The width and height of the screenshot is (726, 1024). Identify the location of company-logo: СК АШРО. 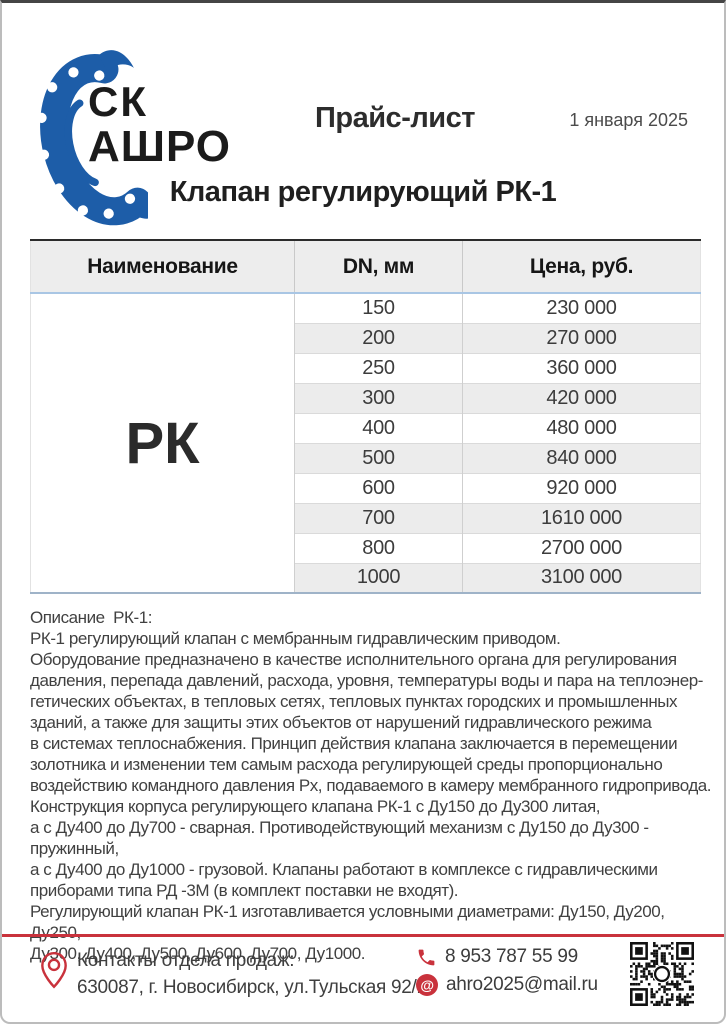
(151, 135).